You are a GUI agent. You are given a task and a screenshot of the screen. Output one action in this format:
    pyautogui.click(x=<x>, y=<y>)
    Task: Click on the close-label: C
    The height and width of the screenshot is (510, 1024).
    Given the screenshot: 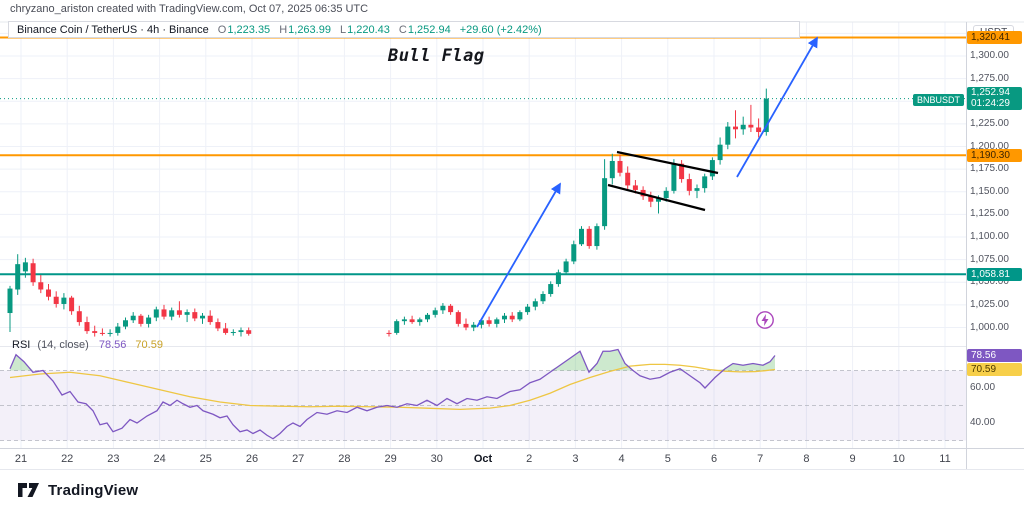 What is the action you would take?
    pyautogui.click(x=402, y=29)
    